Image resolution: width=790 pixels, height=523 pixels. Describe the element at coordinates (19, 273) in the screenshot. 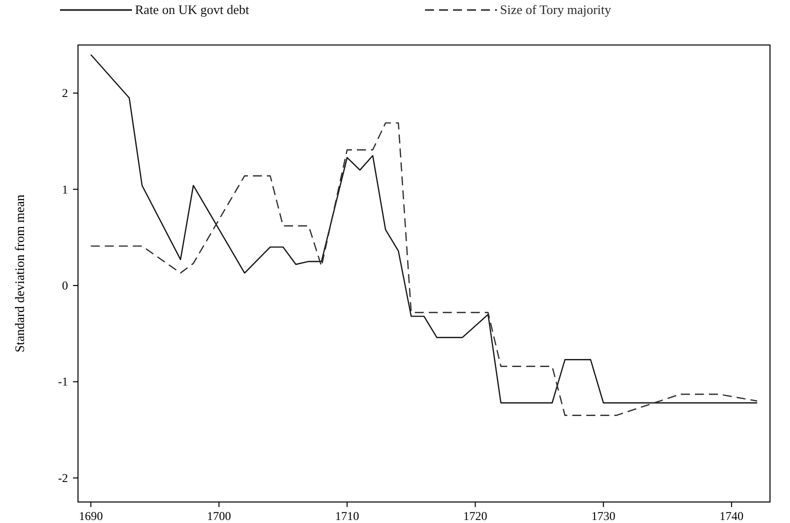

I see `y-axis-title: Standard deviation from mean` at that location.